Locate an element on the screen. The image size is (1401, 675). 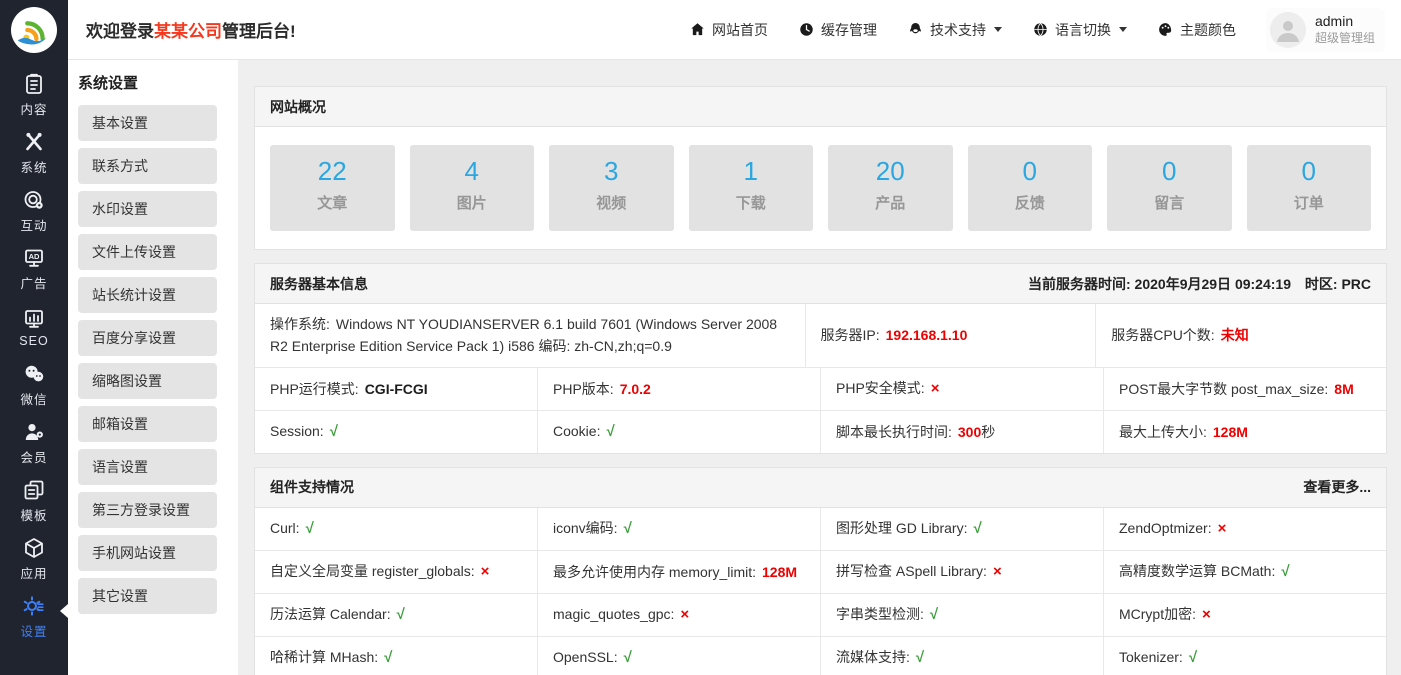
sidebar-item-会员: 会员 is located at coordinates (34, 443).